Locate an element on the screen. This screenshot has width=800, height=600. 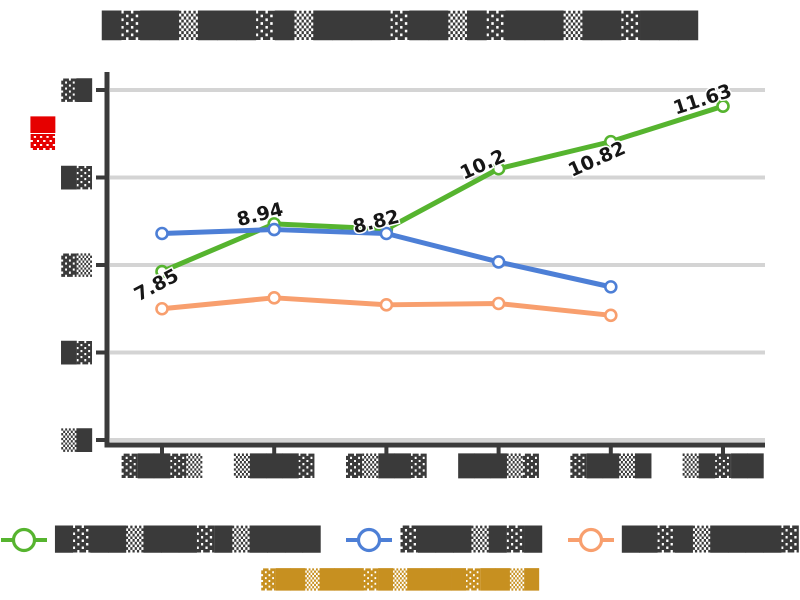
y-tick-label-4: ▒█ is located at coordinates (76, 440).